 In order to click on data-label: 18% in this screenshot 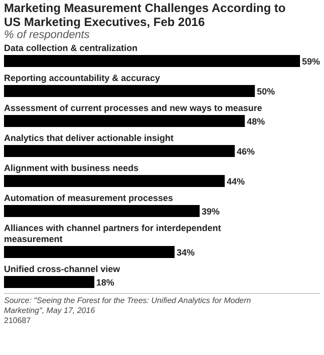, I will do `click(105, 283)`.